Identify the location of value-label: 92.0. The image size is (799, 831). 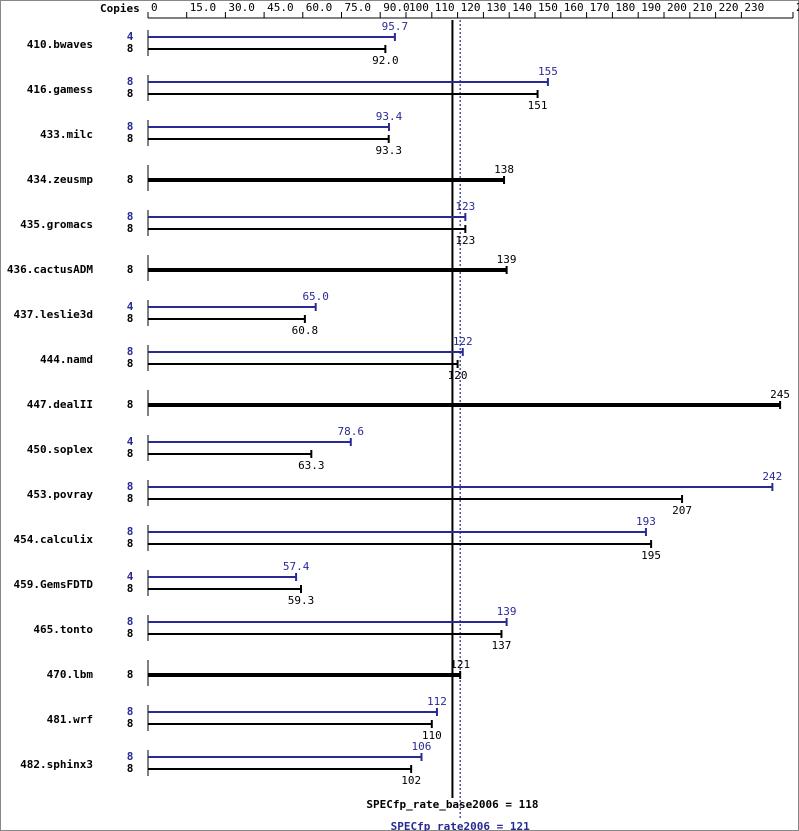
(385, 60).